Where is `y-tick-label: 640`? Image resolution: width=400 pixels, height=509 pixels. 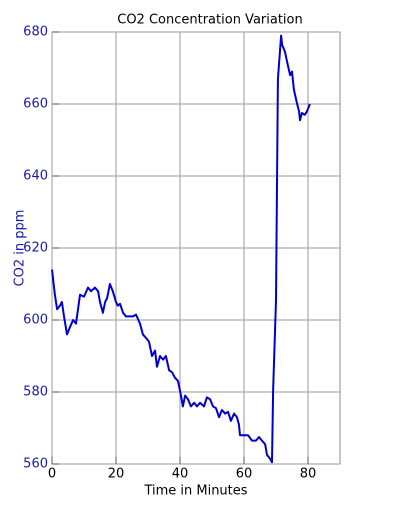 y-tick-label: 640 is located at coordinates (35, 176).